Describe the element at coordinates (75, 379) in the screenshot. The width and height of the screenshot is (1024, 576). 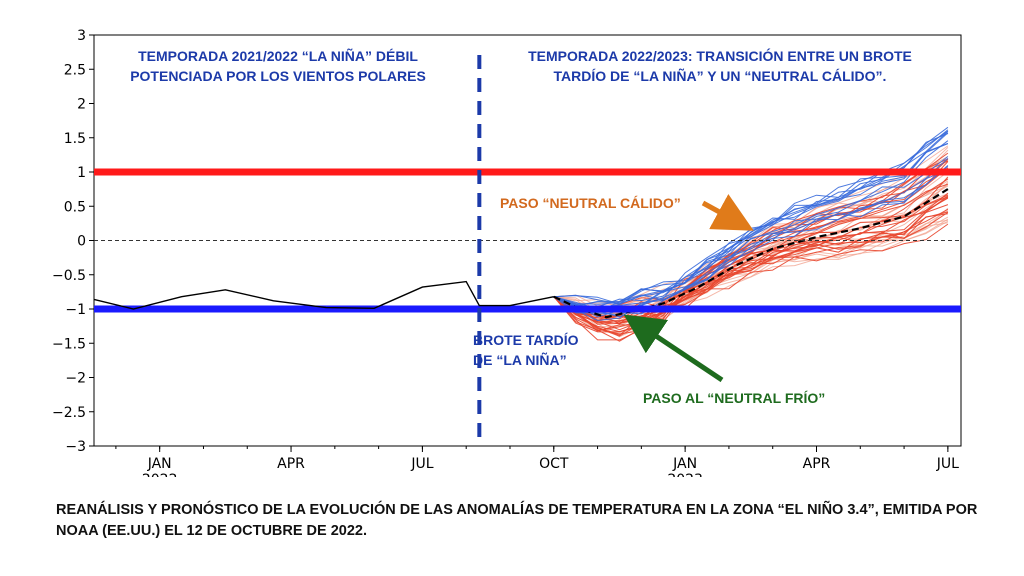
I see `y-tick-label: −2` at that location.